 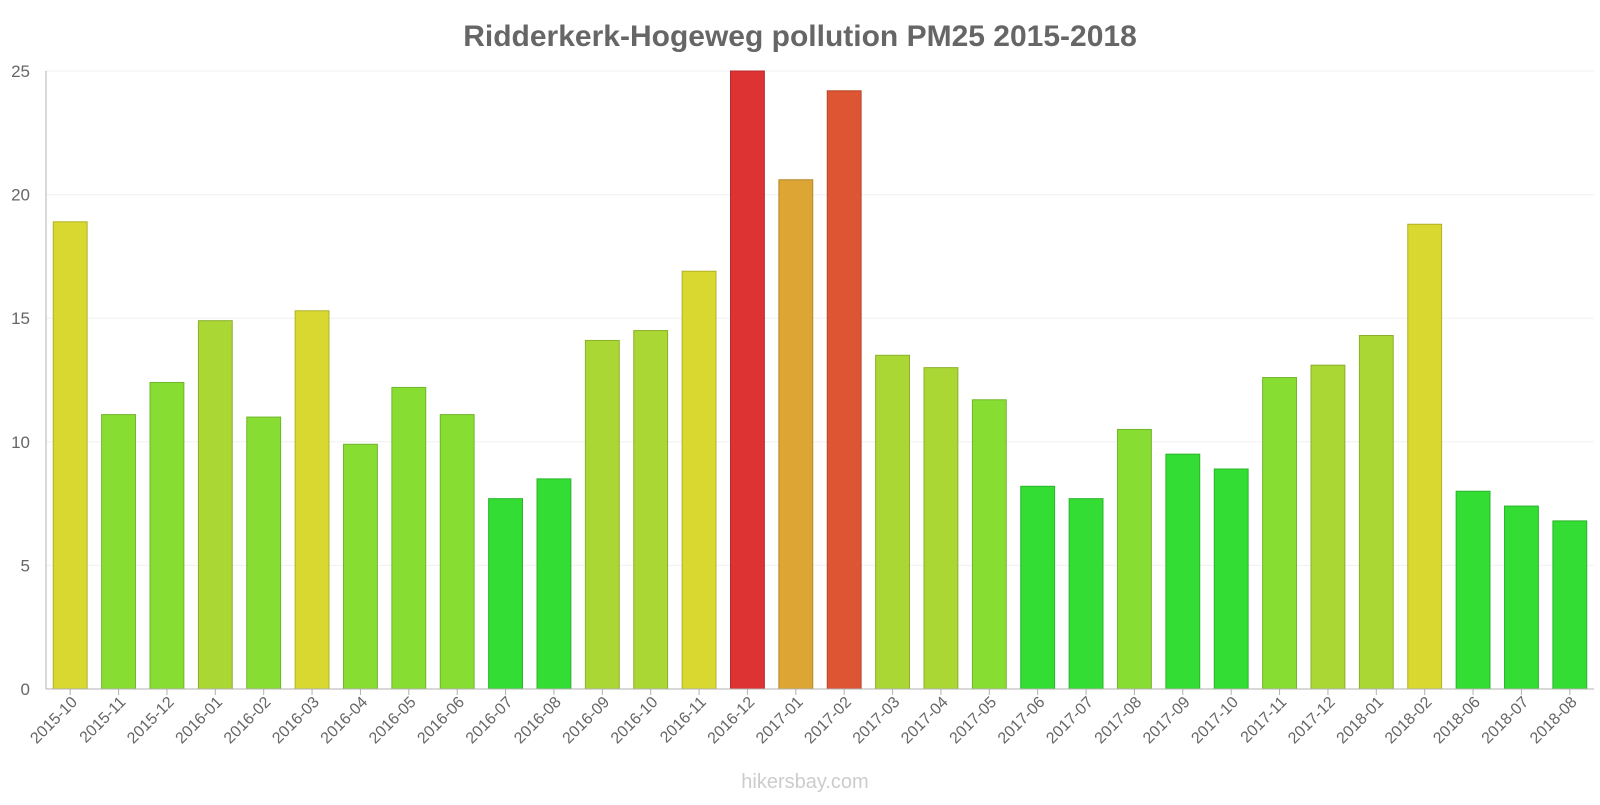 What do you see at coordinates (20, 195) in the screenshot?
I see `y-tick-label: 20` at bounding box center [20, 195].